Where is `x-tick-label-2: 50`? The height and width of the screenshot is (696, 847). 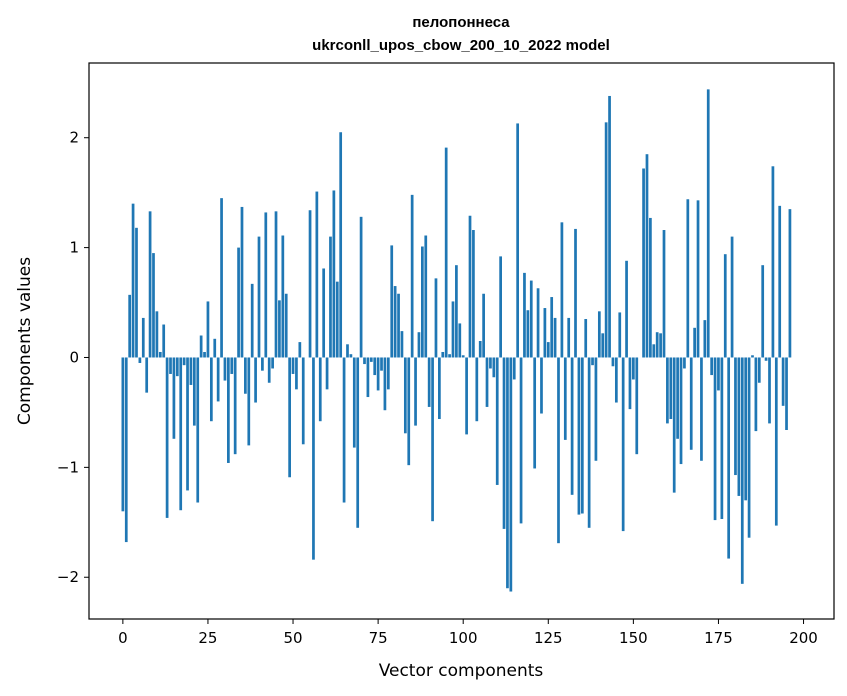
x-tick-label-2: 50 is located at coordinates (292, 638).